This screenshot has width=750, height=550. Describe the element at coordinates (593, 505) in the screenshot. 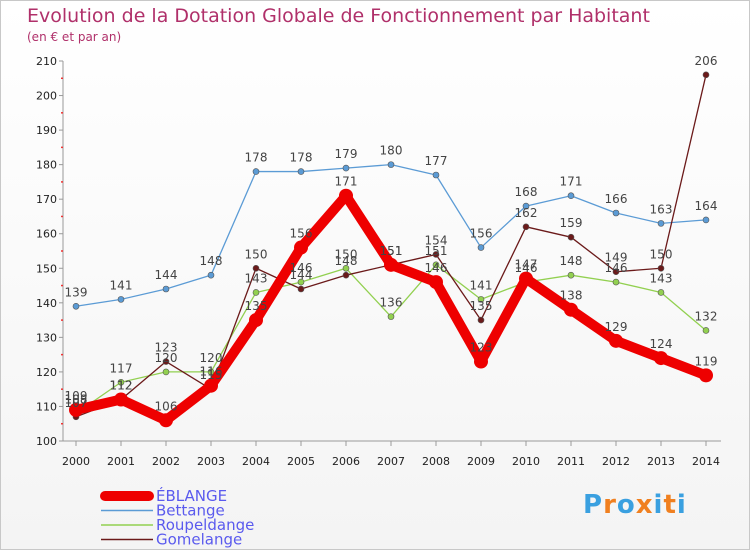

I see `logo-letter: P` at that location.